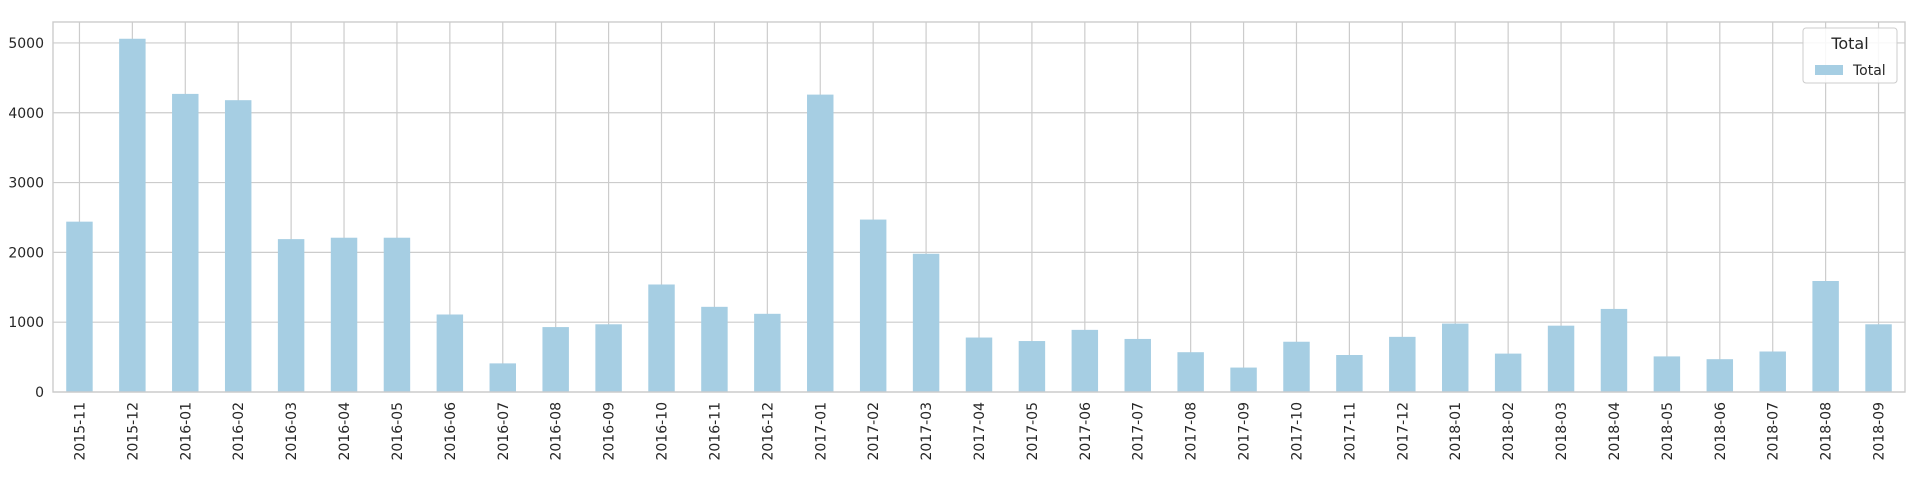 The width and height of the screenshot is (1914, 480). What do you see at coordinates (186, 431) in the screenshot?
I see `x-tick-label: 2016-01` at bounding box center [186, 431].